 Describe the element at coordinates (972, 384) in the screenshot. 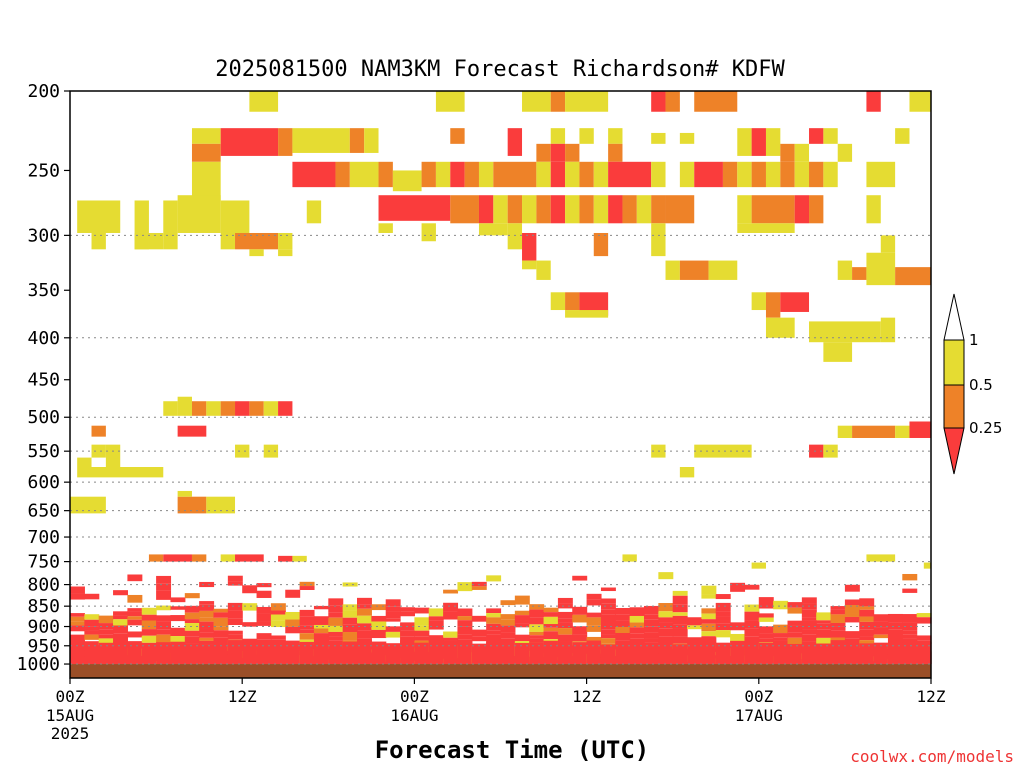

I see `color-legend: 1 0.5 0.25` at that location.